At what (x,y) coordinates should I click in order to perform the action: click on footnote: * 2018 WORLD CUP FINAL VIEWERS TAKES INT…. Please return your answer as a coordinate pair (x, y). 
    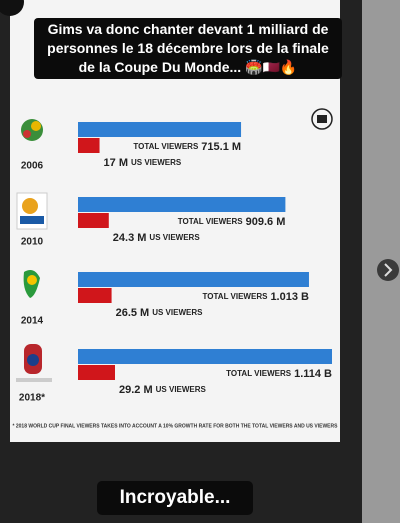
    Looking at the image, I should click on (176, 426).